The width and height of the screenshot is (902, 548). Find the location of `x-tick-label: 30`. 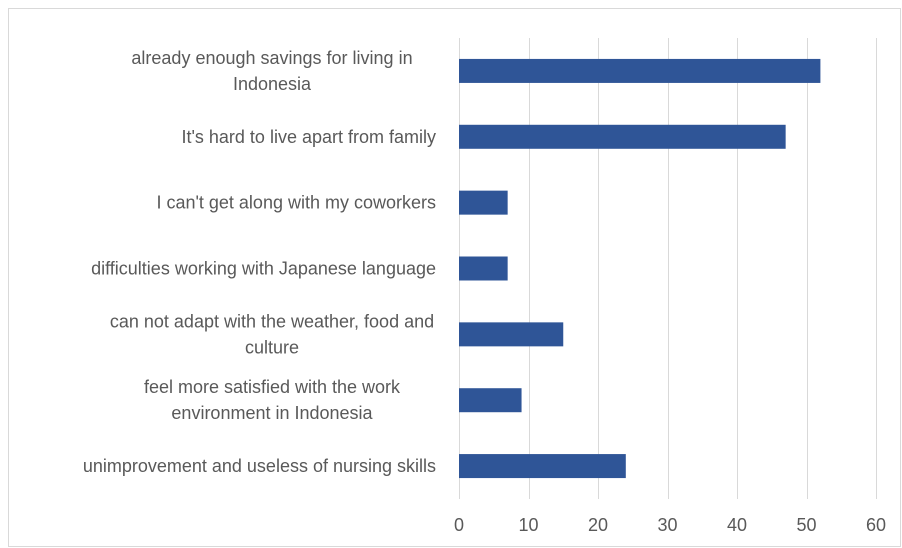

x-tick-label: 30 is located at coordinates (667, 525).